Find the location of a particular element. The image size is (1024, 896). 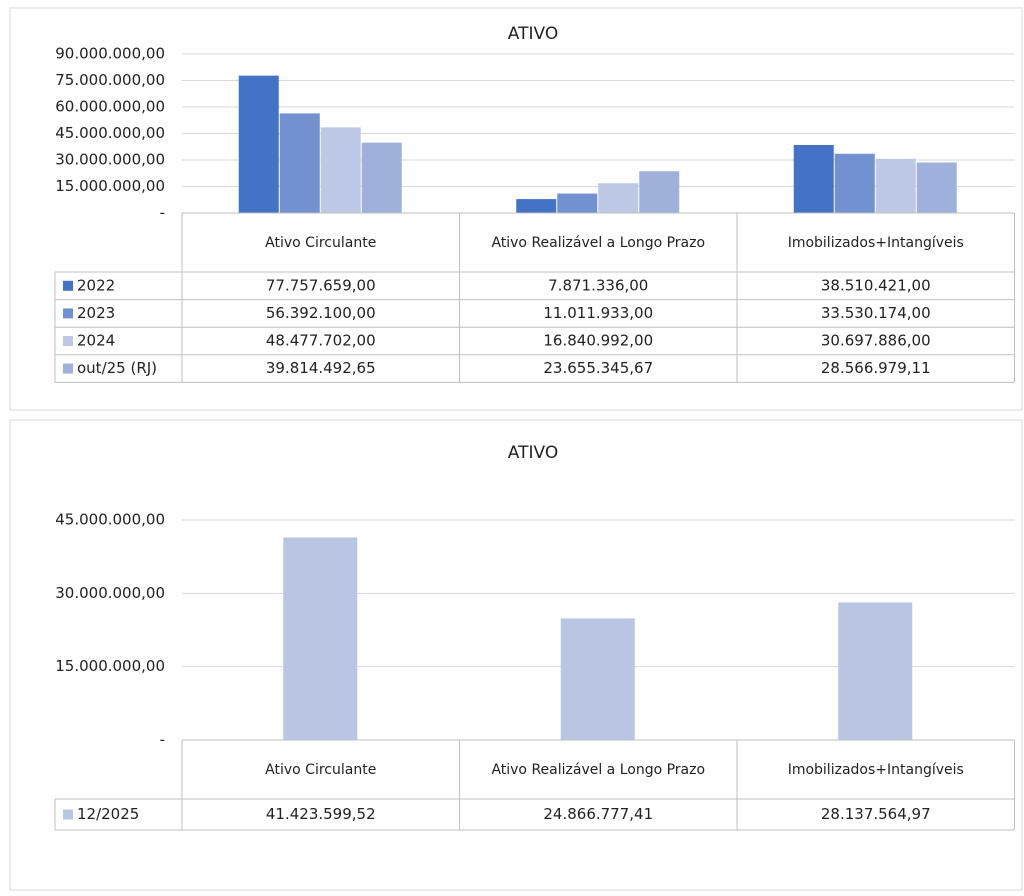

value-cell: 41.423.599,52 is located at coordinates (321, 814).